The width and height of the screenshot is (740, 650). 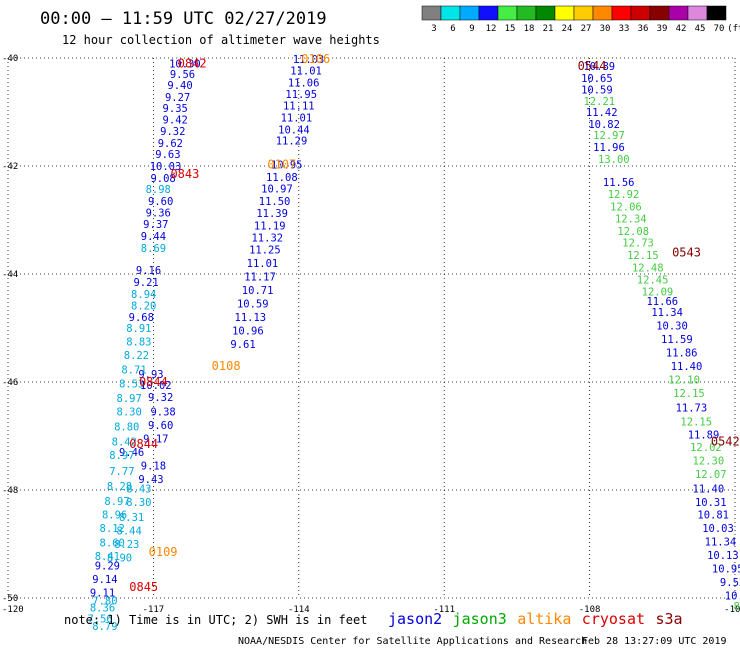 I want to click on wave-height-value: 11.73, so click(x=692, y=408).